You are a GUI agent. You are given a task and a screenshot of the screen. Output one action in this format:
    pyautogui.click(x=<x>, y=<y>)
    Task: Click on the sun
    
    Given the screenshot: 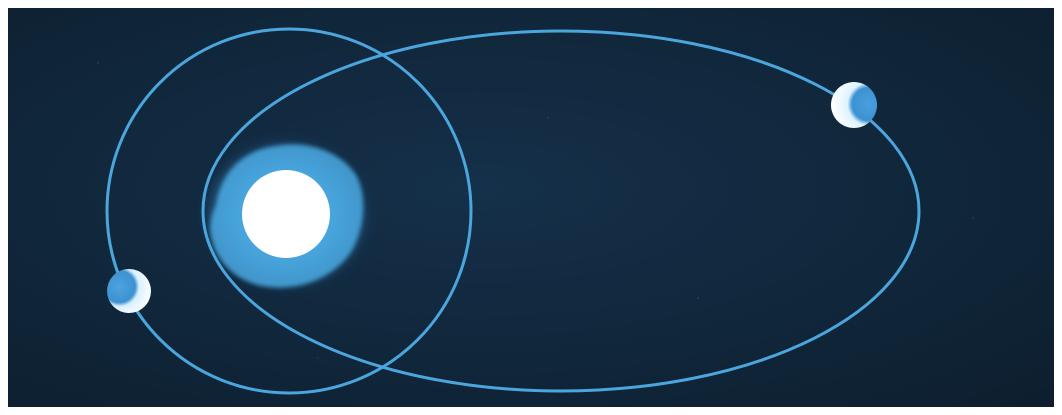 What is the action you would take?
    pyautogui.click(x=286, y=215)
    